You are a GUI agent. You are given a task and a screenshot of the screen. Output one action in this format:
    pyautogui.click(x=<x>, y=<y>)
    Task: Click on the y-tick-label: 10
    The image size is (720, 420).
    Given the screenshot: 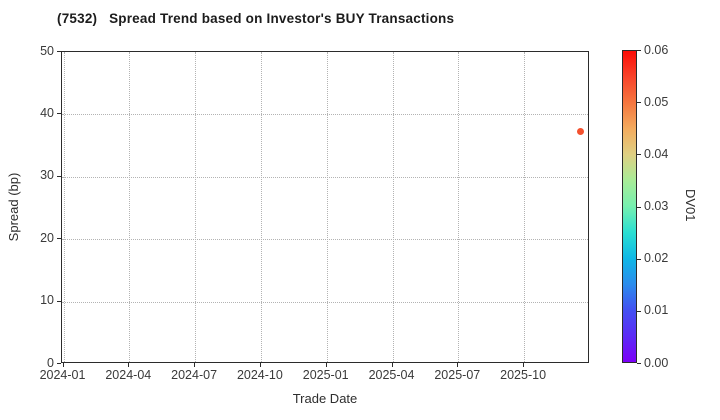 What is the action you would take?
    pyautogui.click(x=47, y=300)
    